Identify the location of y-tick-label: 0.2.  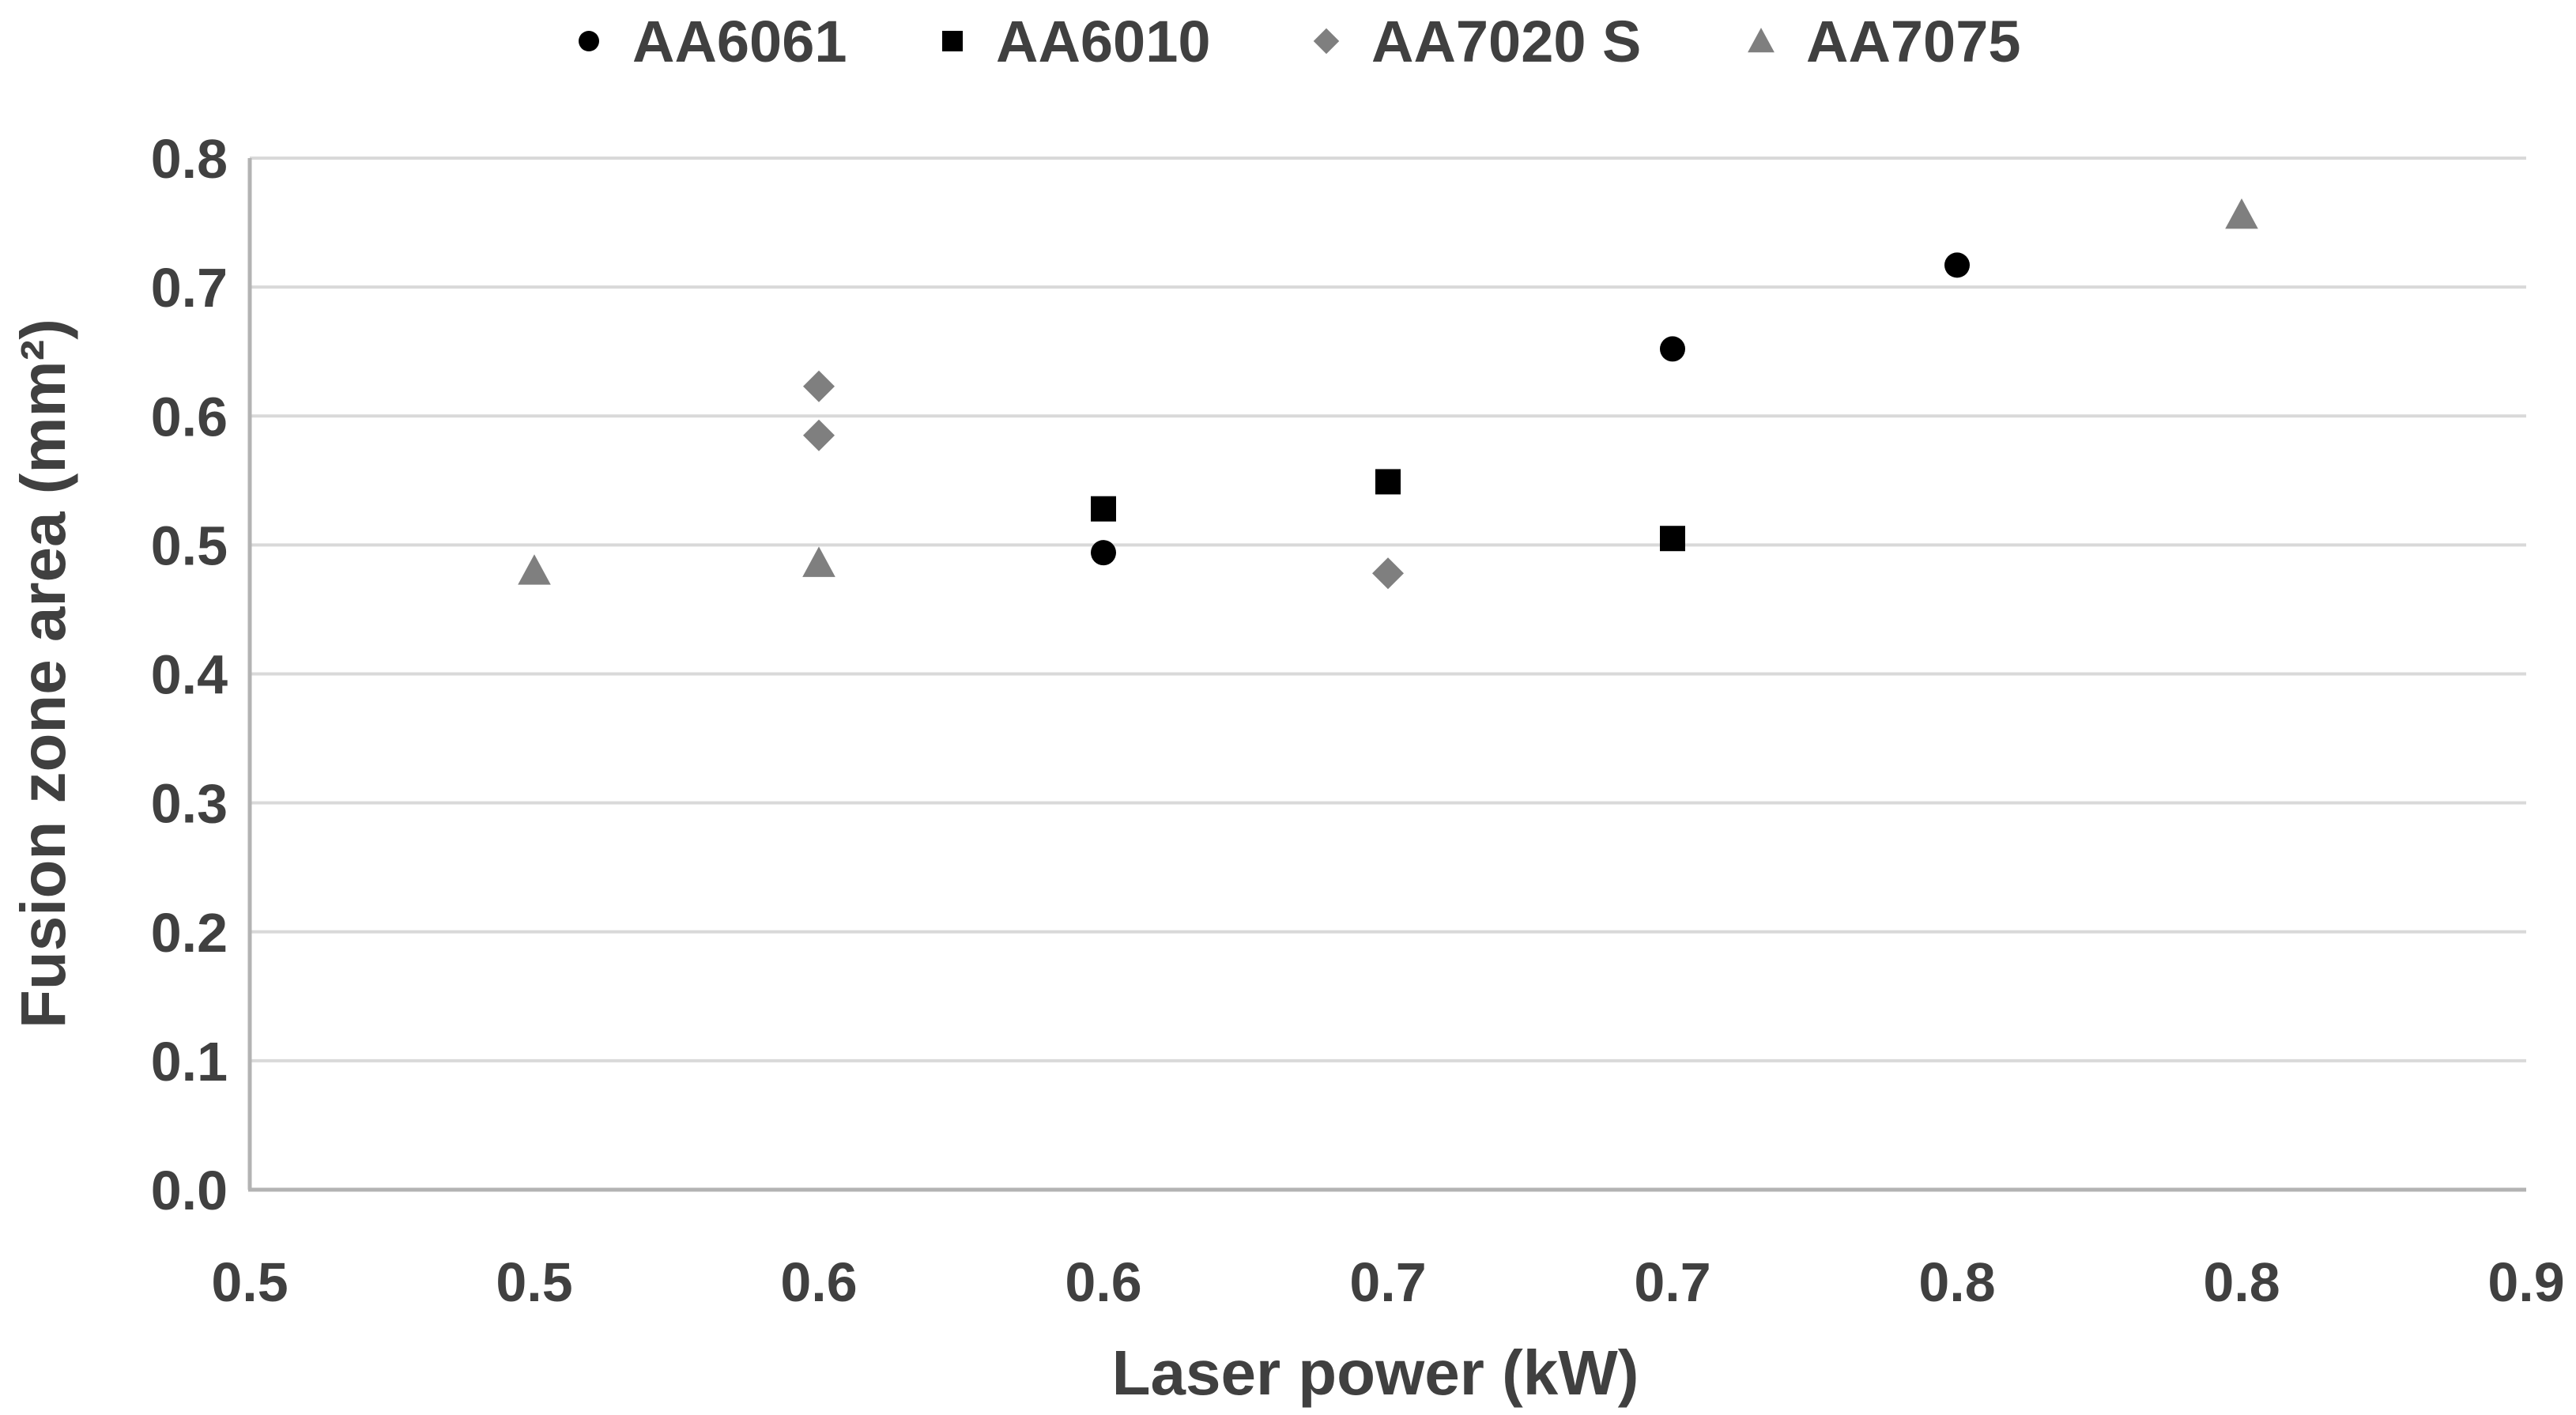
(189, 933).